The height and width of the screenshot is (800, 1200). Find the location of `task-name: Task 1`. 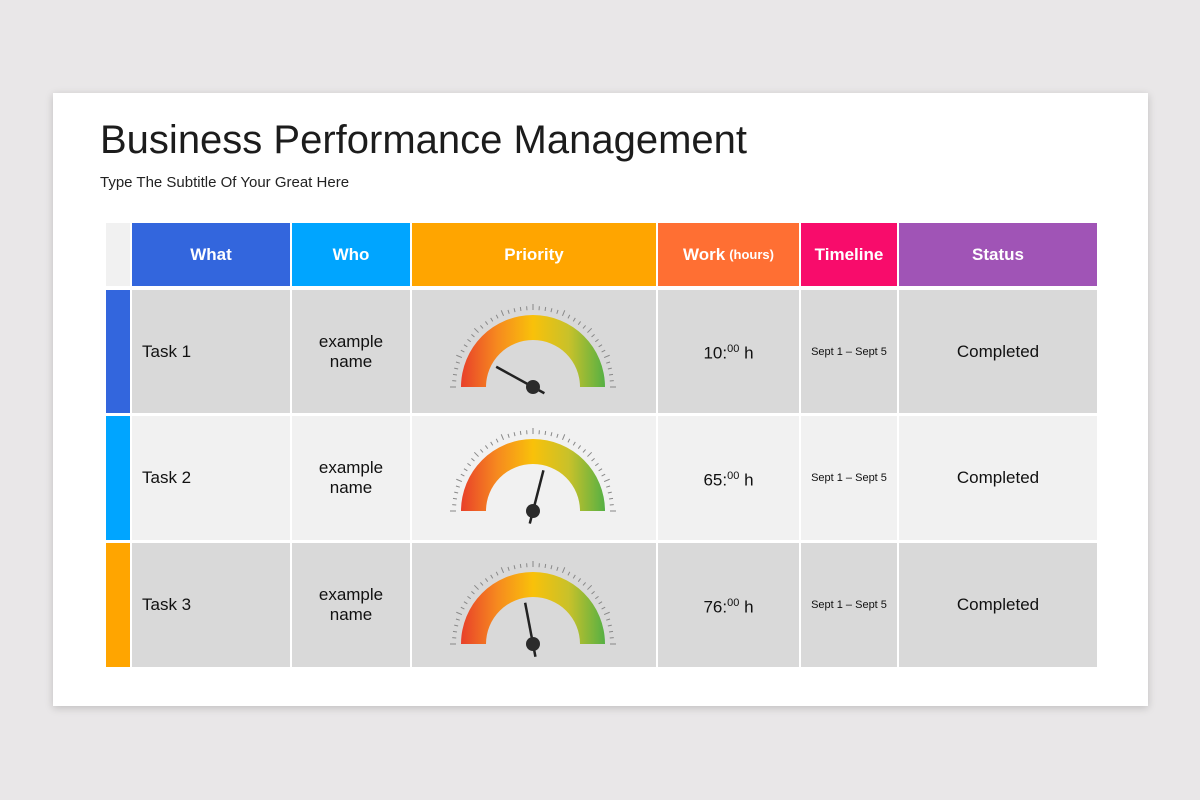

task-name: Task 1 is located at coordinates (167, 351).